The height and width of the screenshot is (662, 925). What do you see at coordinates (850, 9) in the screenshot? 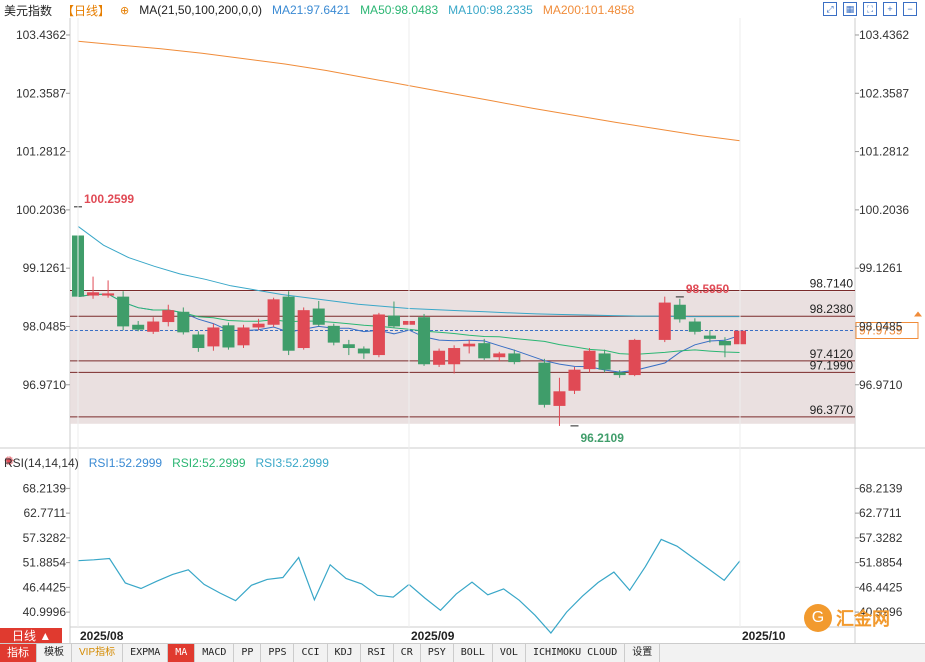
I see `grid-icon: ▦` at bounding box center [850, 9].